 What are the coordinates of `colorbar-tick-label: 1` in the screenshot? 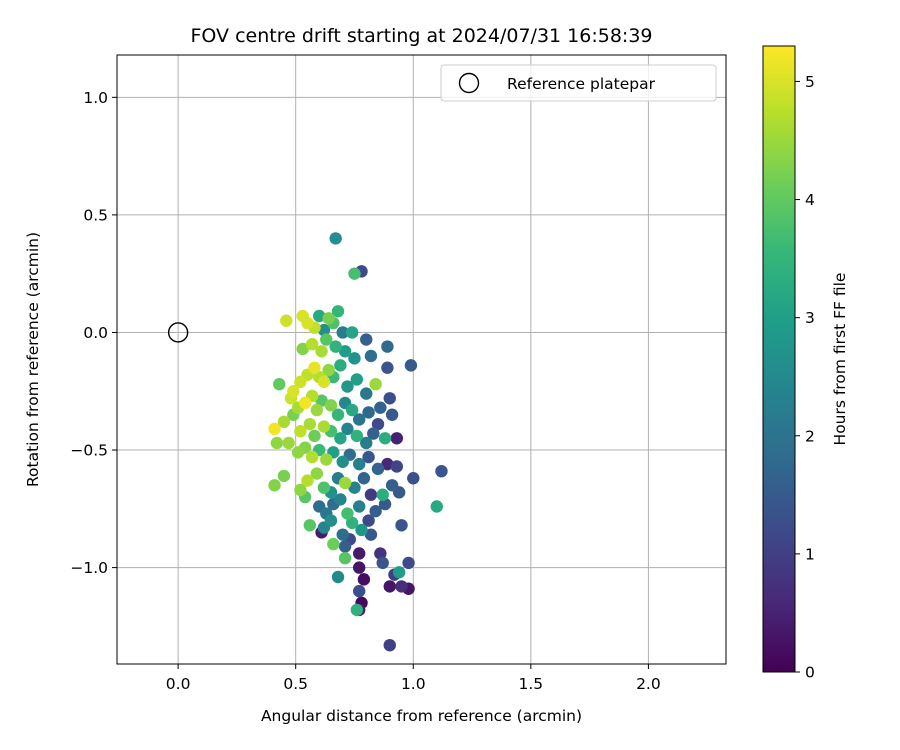 It's located at (810, 554).